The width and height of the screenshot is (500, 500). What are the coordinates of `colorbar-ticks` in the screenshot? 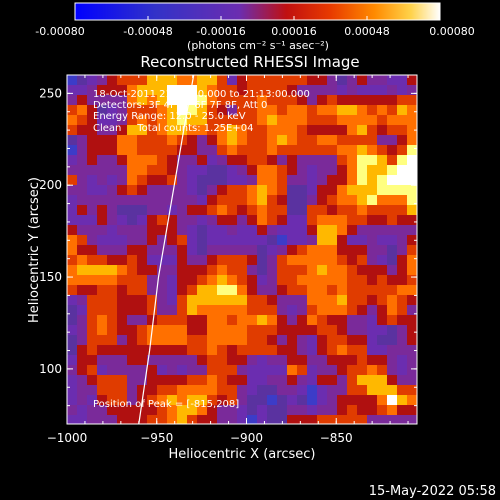 It's located at (257, 18).